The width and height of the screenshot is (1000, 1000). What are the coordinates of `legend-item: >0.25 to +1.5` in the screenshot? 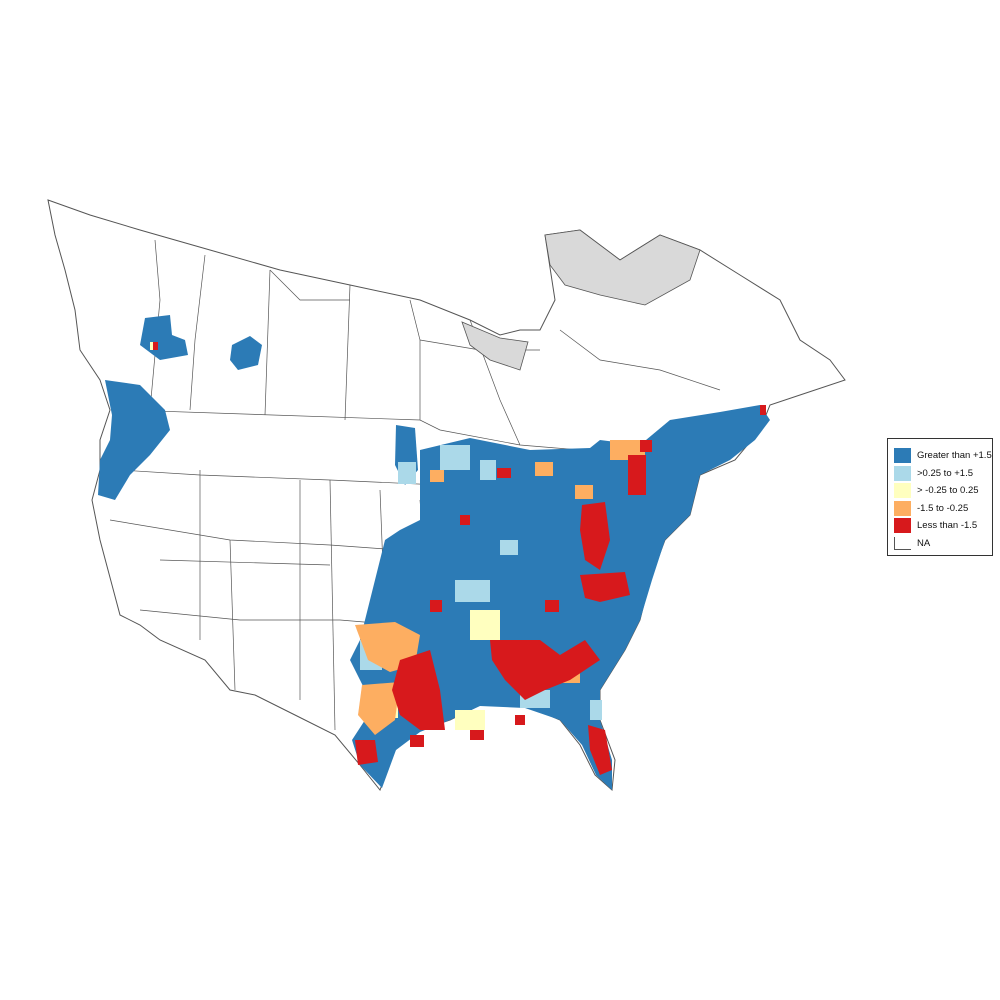 It's located at (943, 474).